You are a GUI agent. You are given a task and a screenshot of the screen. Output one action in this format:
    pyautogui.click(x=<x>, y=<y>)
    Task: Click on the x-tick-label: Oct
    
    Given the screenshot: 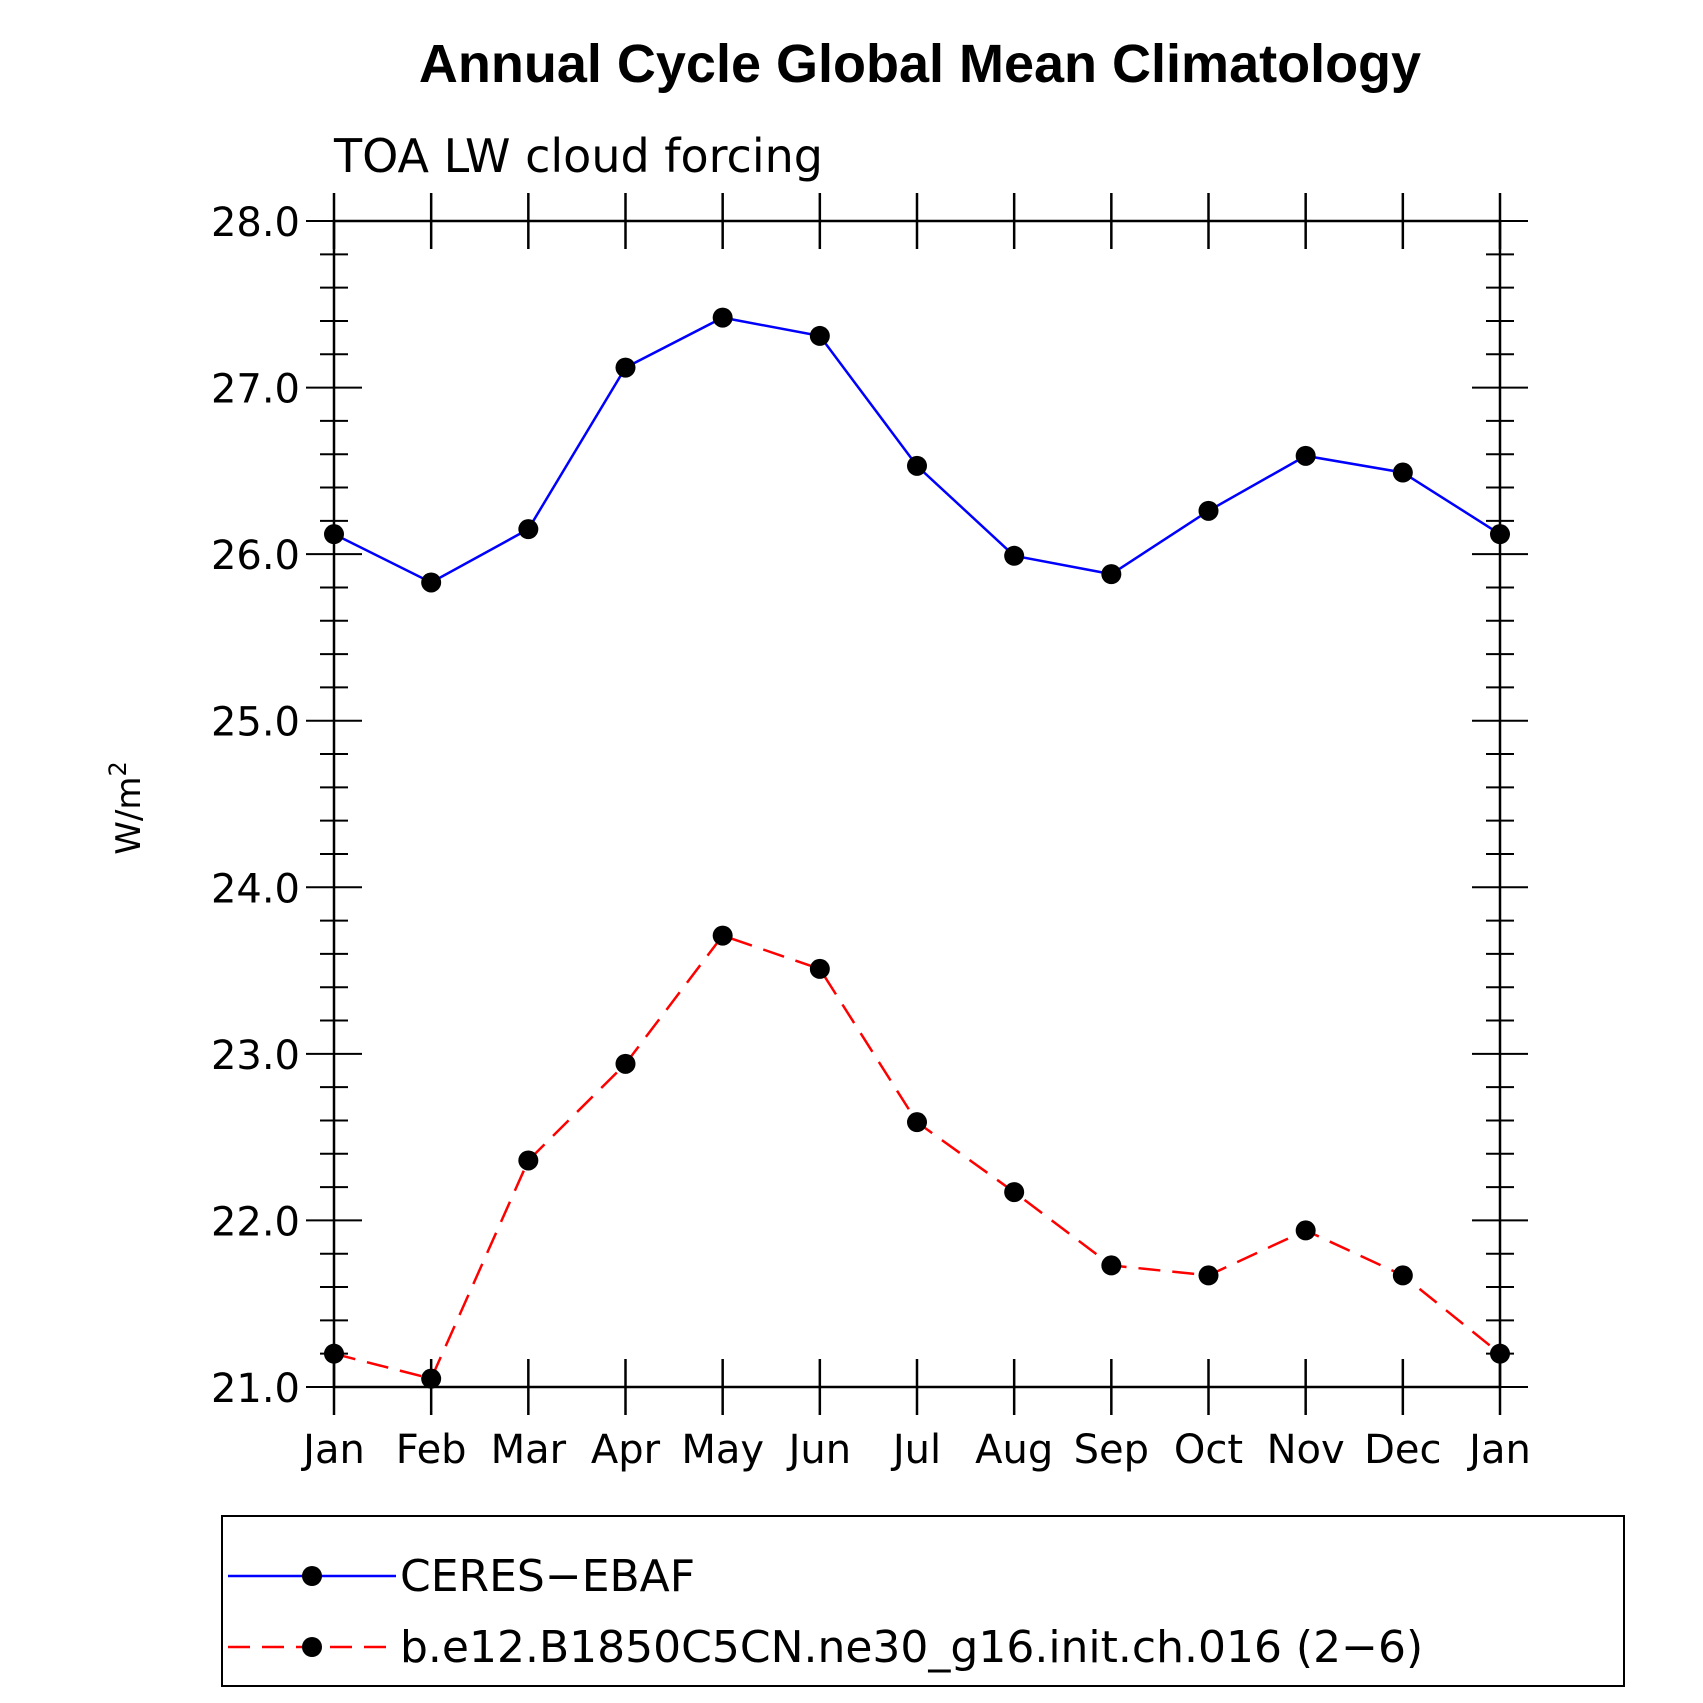 What is the action you would take?
    pyautogui.click(x=1208, y=1450)
    